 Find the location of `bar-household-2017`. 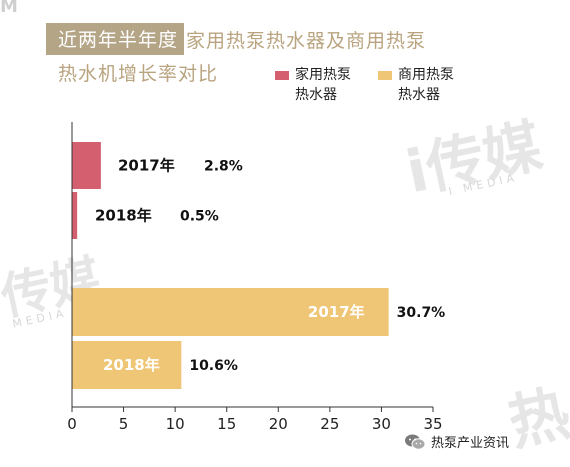

bar-household-2017 is located at coordinates (86, 165).